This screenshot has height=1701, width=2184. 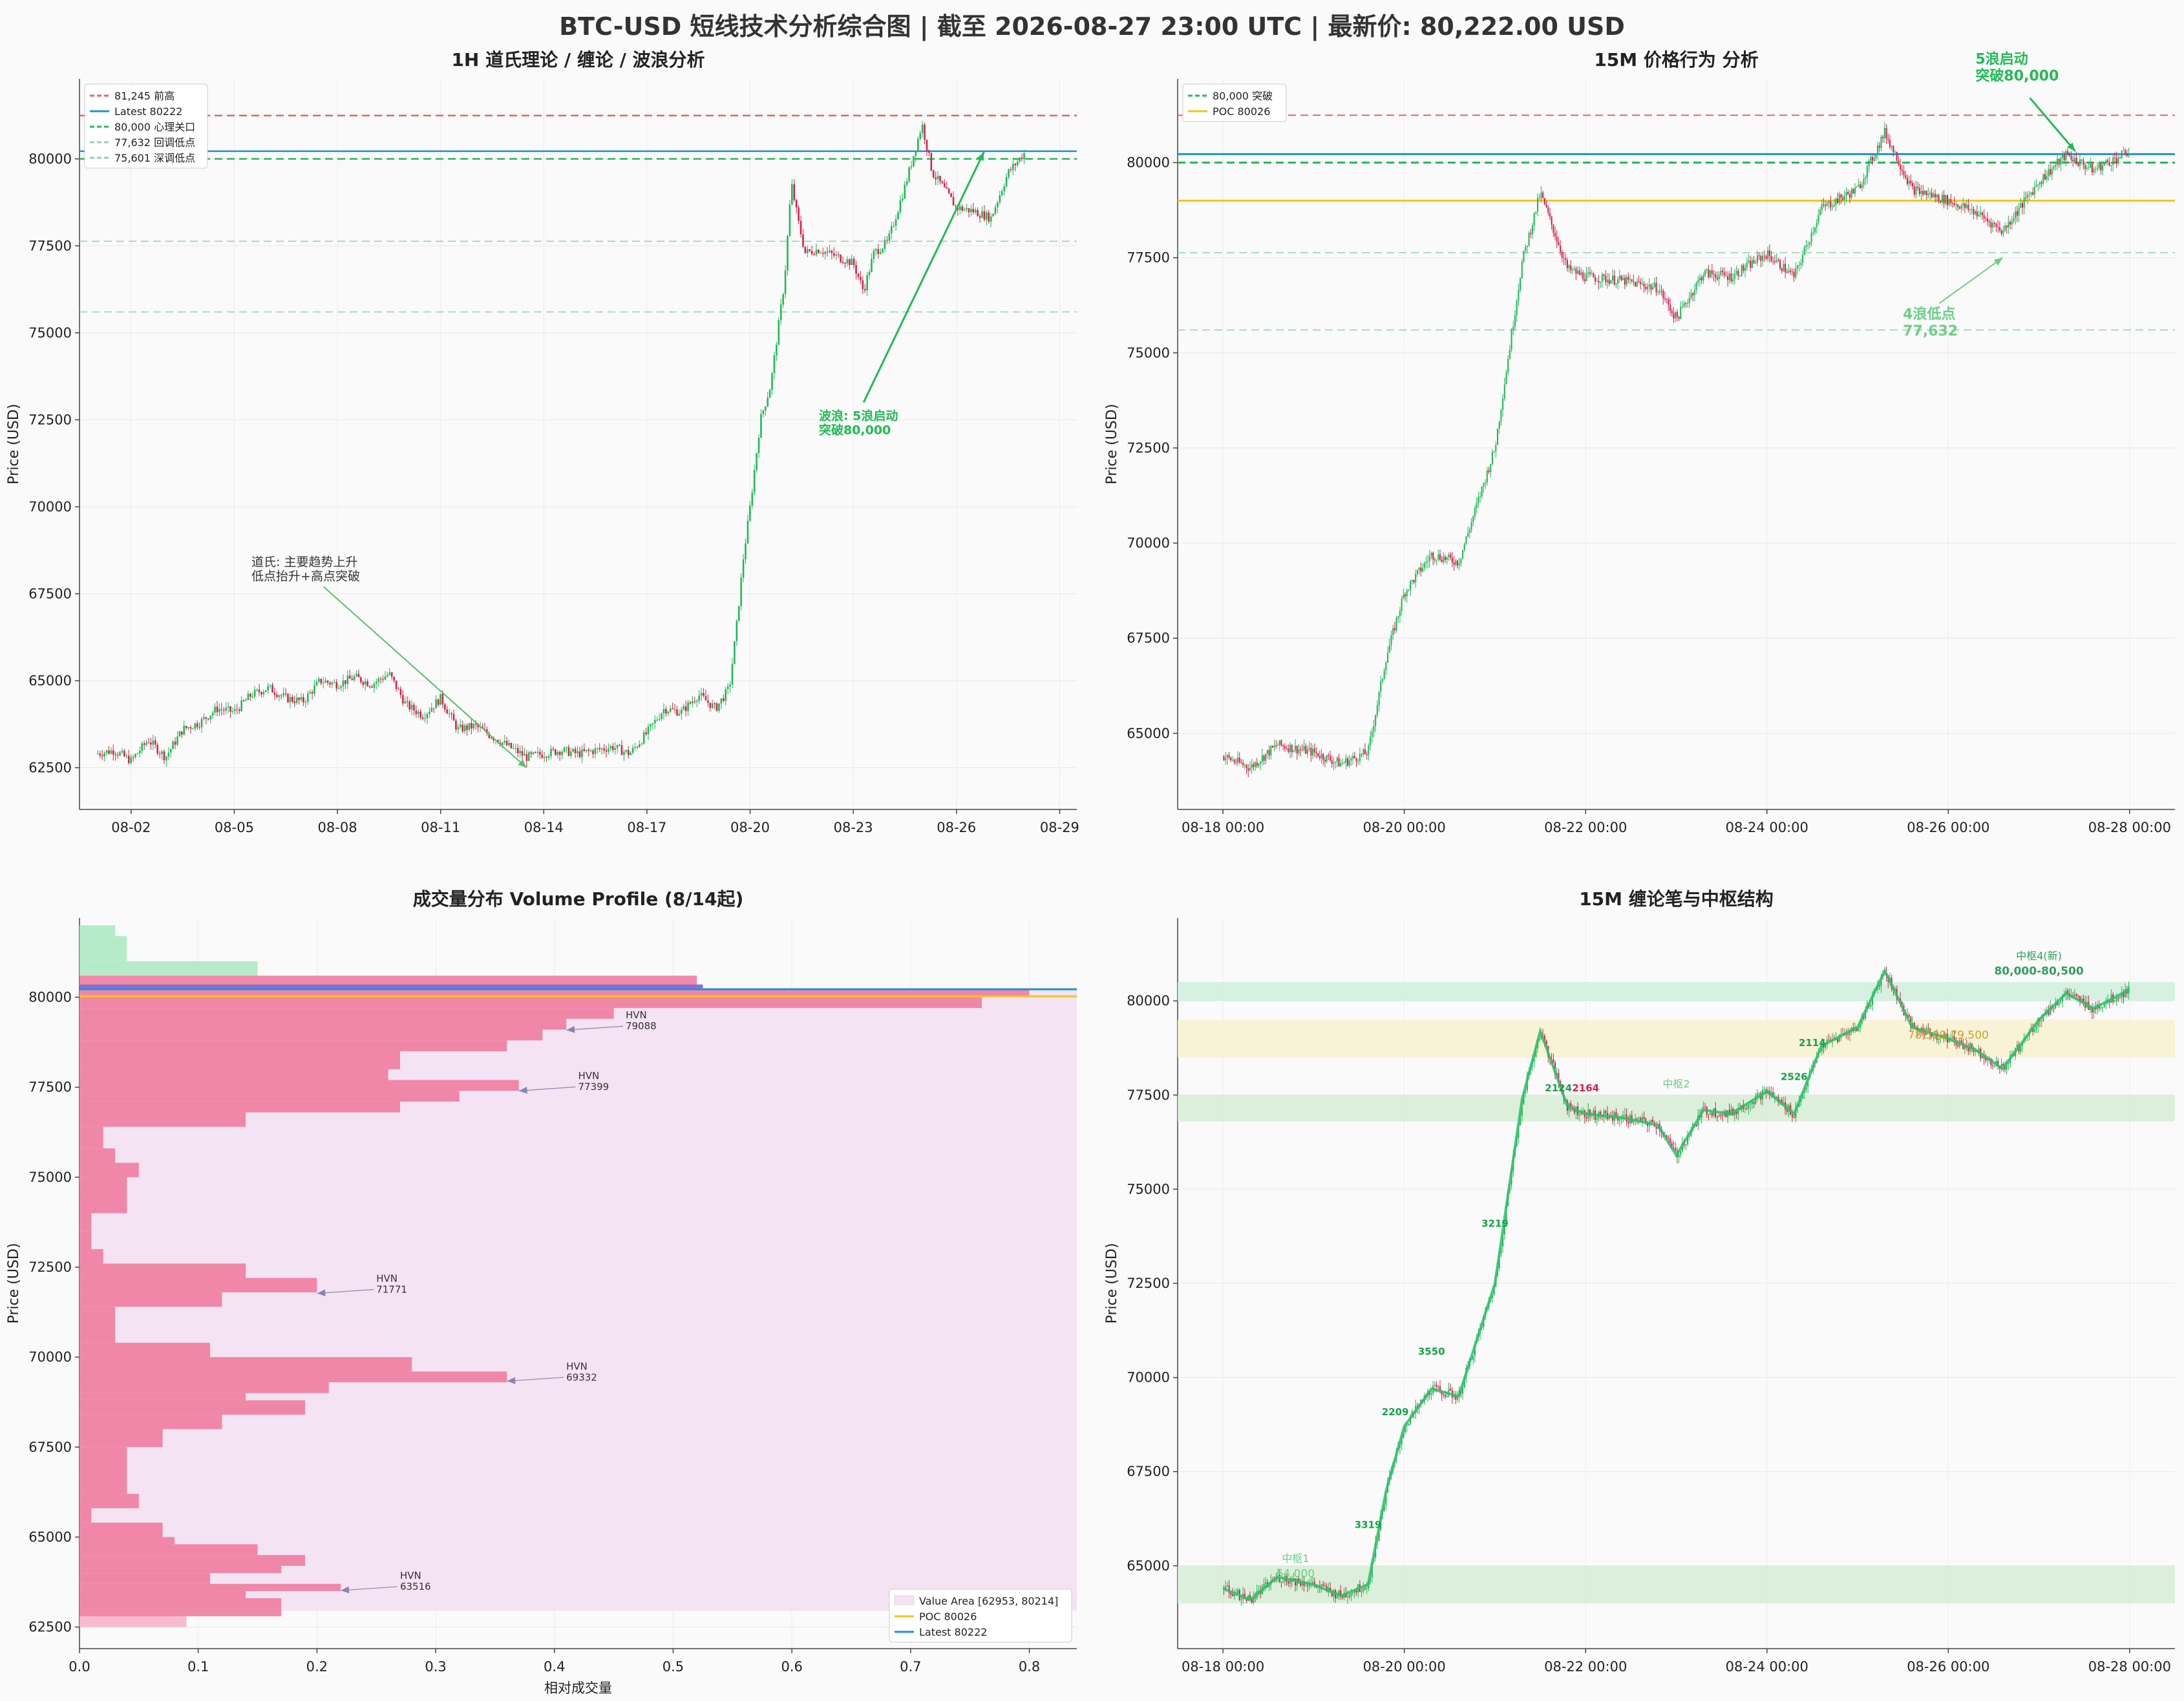 I want to click on panel-title: 1H 道氏理论 / 缠论 / 波浪分析, so click(x=578, y=60).